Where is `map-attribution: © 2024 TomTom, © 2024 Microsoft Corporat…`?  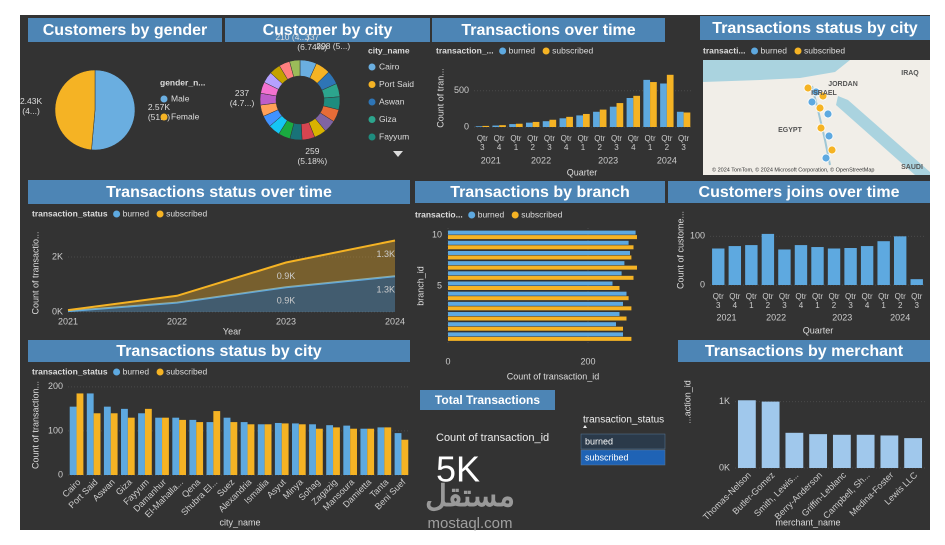 map-attribution: © 2024 TomTom, © 2024 Microsoft Corporat… is located at coordinates (793, 169).